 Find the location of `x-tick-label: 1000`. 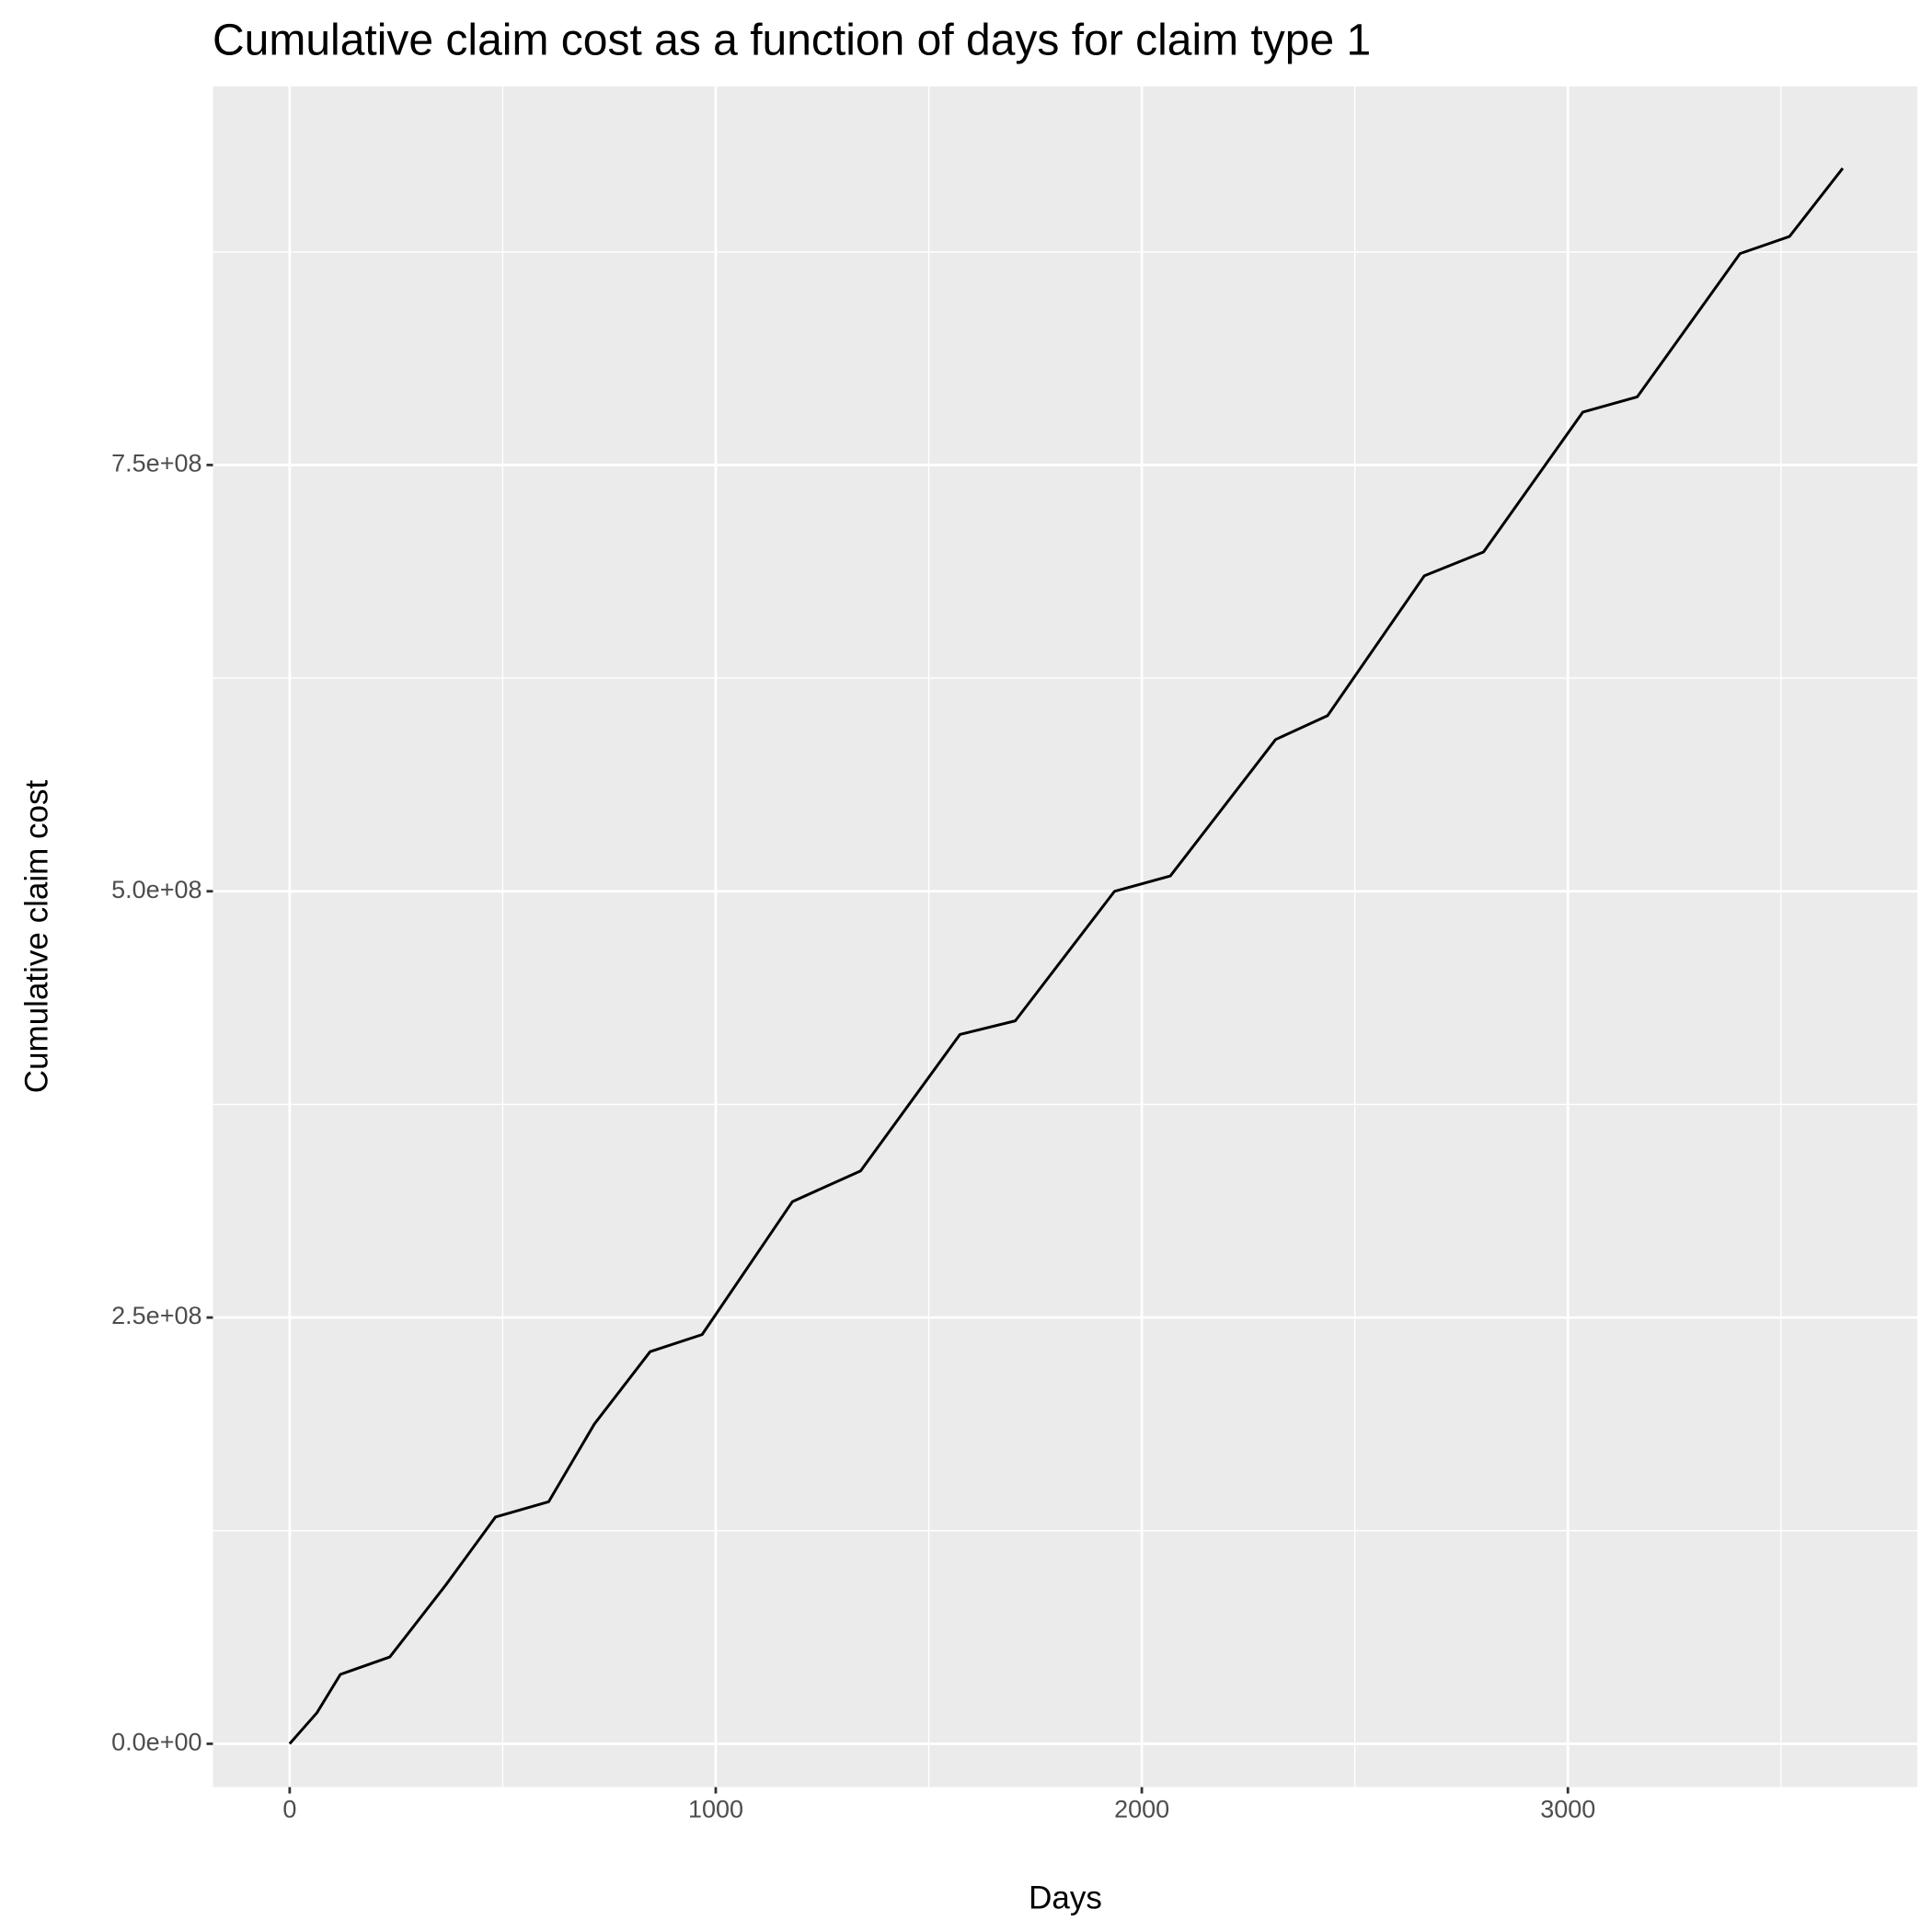

x-tick-label: 1000 is located at coordinates (715, 1809).